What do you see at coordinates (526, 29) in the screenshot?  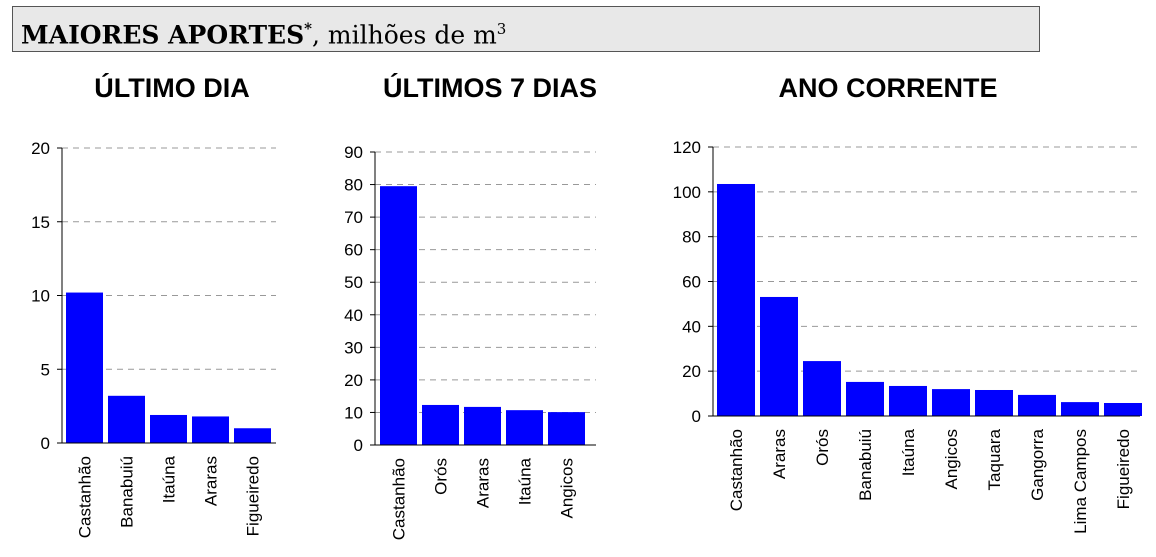 I see `header-banner: MAIORES APORTES*, milhões de m3` at bounding box center [526, 29].